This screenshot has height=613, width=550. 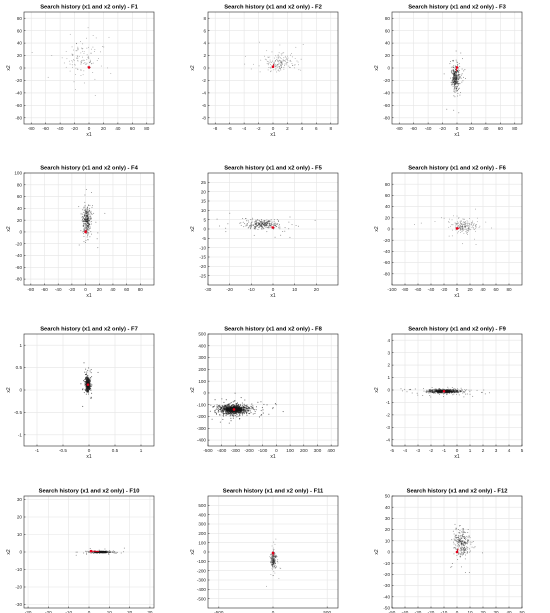 I want to click on x-tick-label: 0, so click(x=273, y=289).